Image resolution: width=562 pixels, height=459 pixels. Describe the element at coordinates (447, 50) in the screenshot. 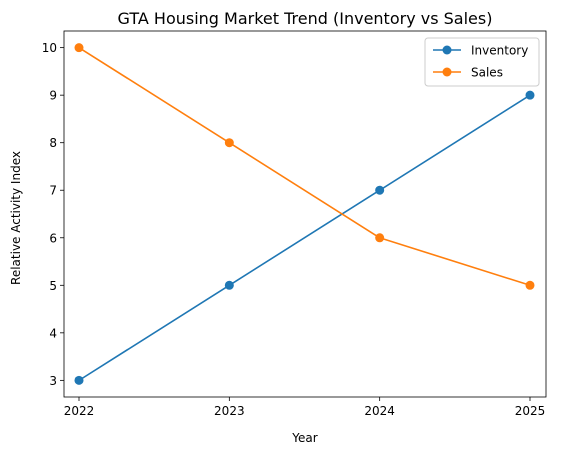

I see `legend-swatch-marker-inventory` at that location.